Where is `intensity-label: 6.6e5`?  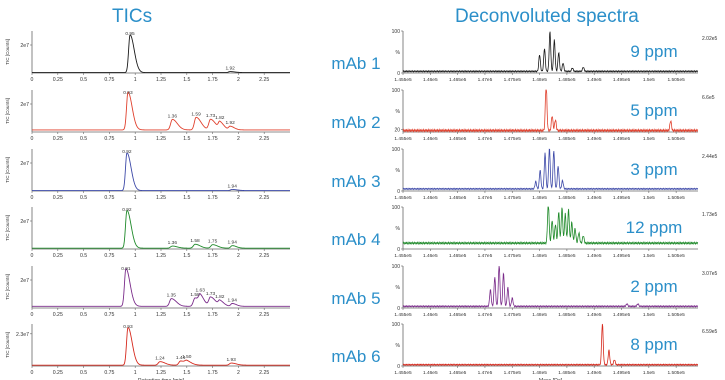
intensity-label: 6.6e5 is located at coordinates (708, 98).